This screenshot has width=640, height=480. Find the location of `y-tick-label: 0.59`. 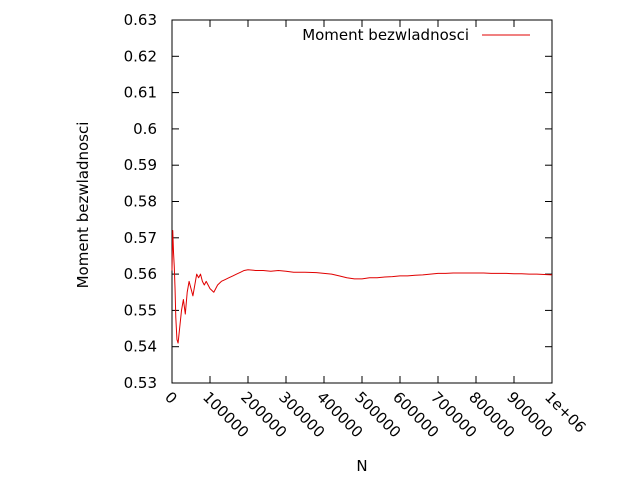

y-tick-label: 0.59 is located at coordinates (140, 165).